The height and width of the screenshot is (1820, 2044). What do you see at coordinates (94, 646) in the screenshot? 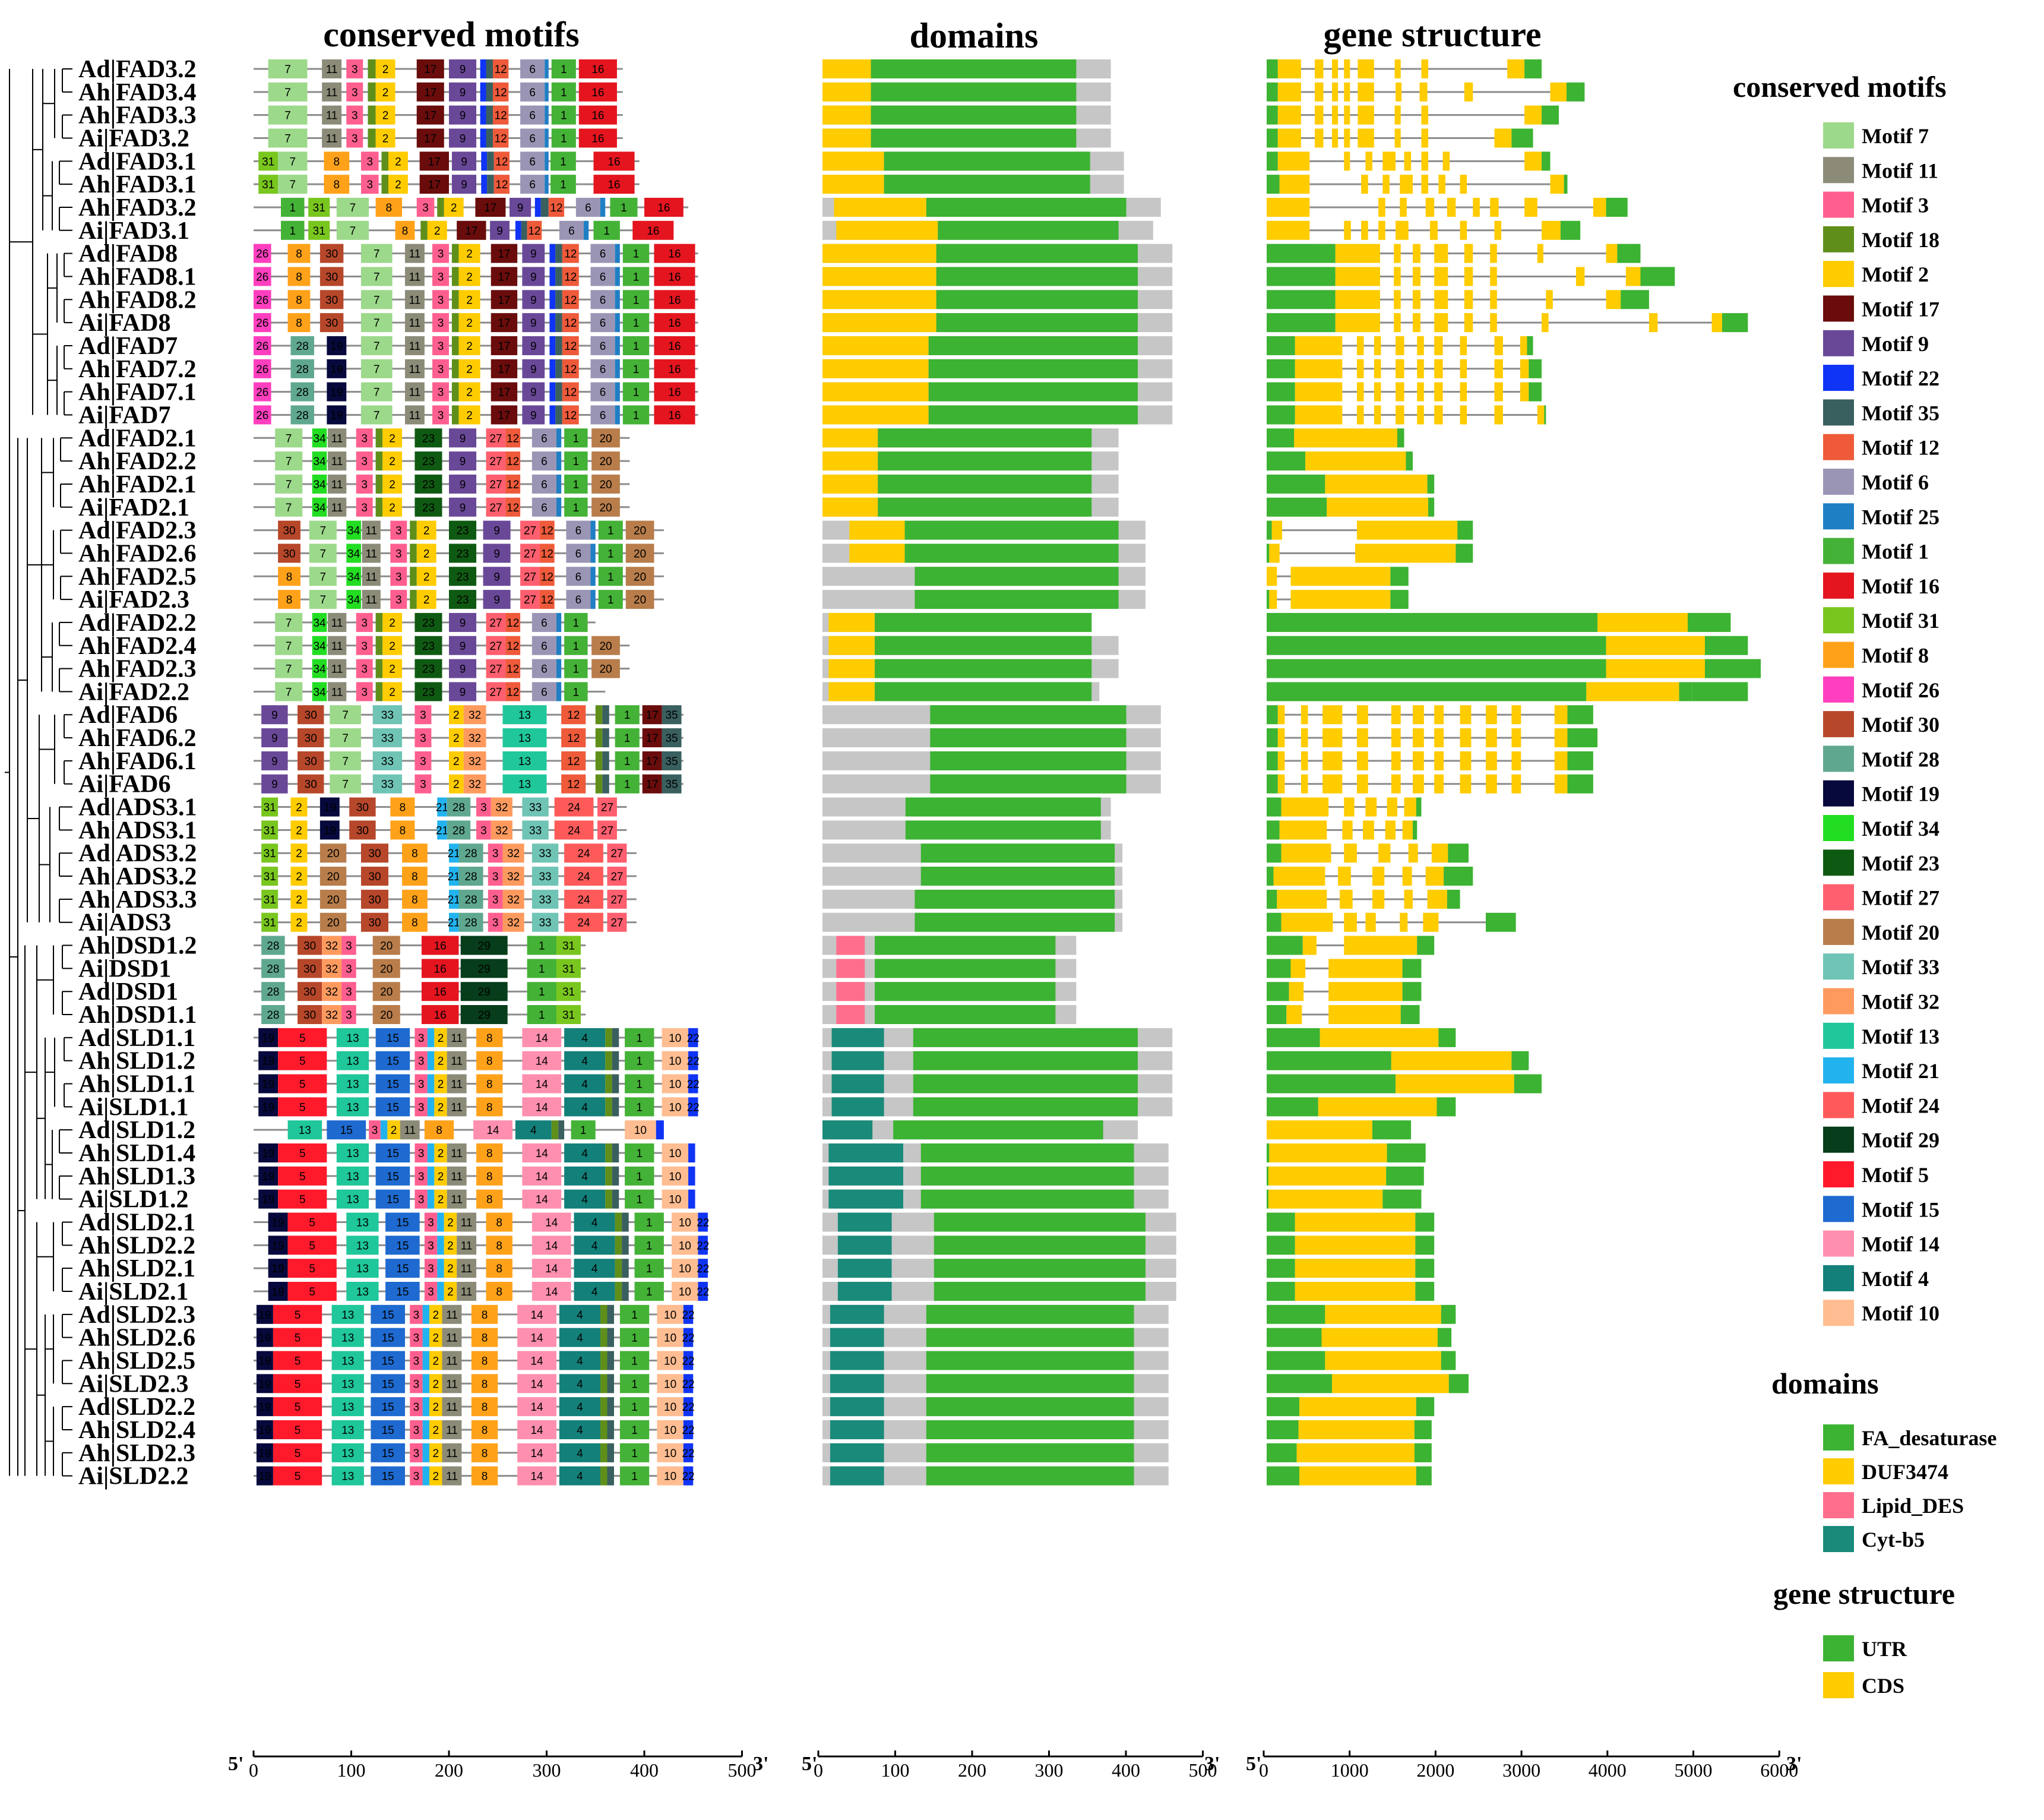
I see `species-prefix: Ah` at bounding box center [94, 646].